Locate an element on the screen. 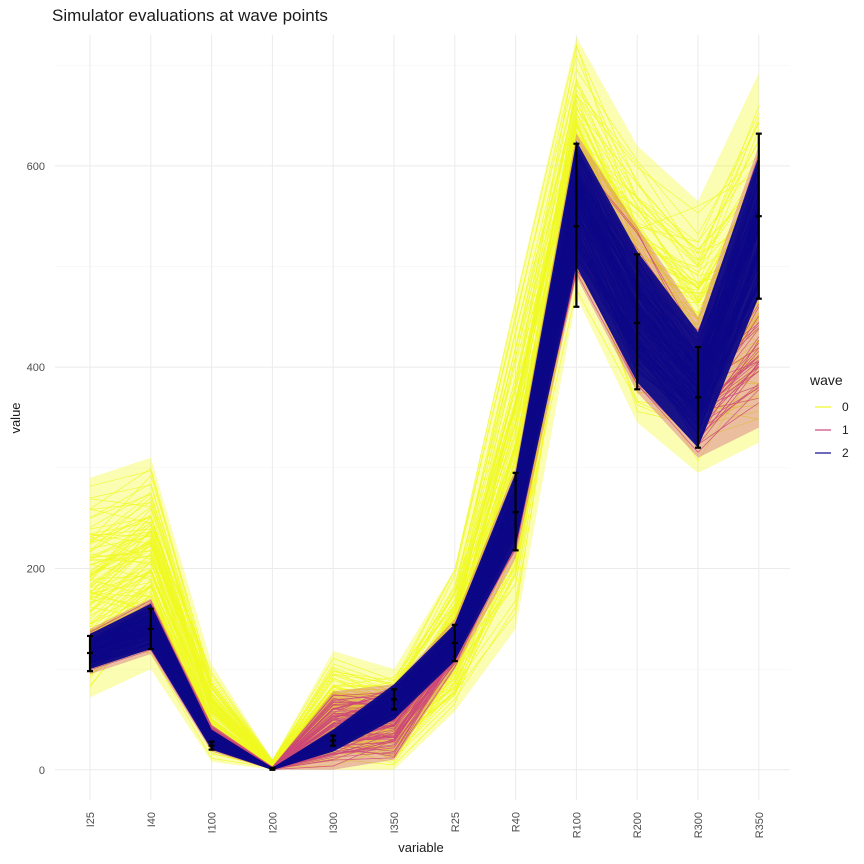 This screenshot has height=864, width=864. y-tick-label: 0 is located at coordinates (42, 771).